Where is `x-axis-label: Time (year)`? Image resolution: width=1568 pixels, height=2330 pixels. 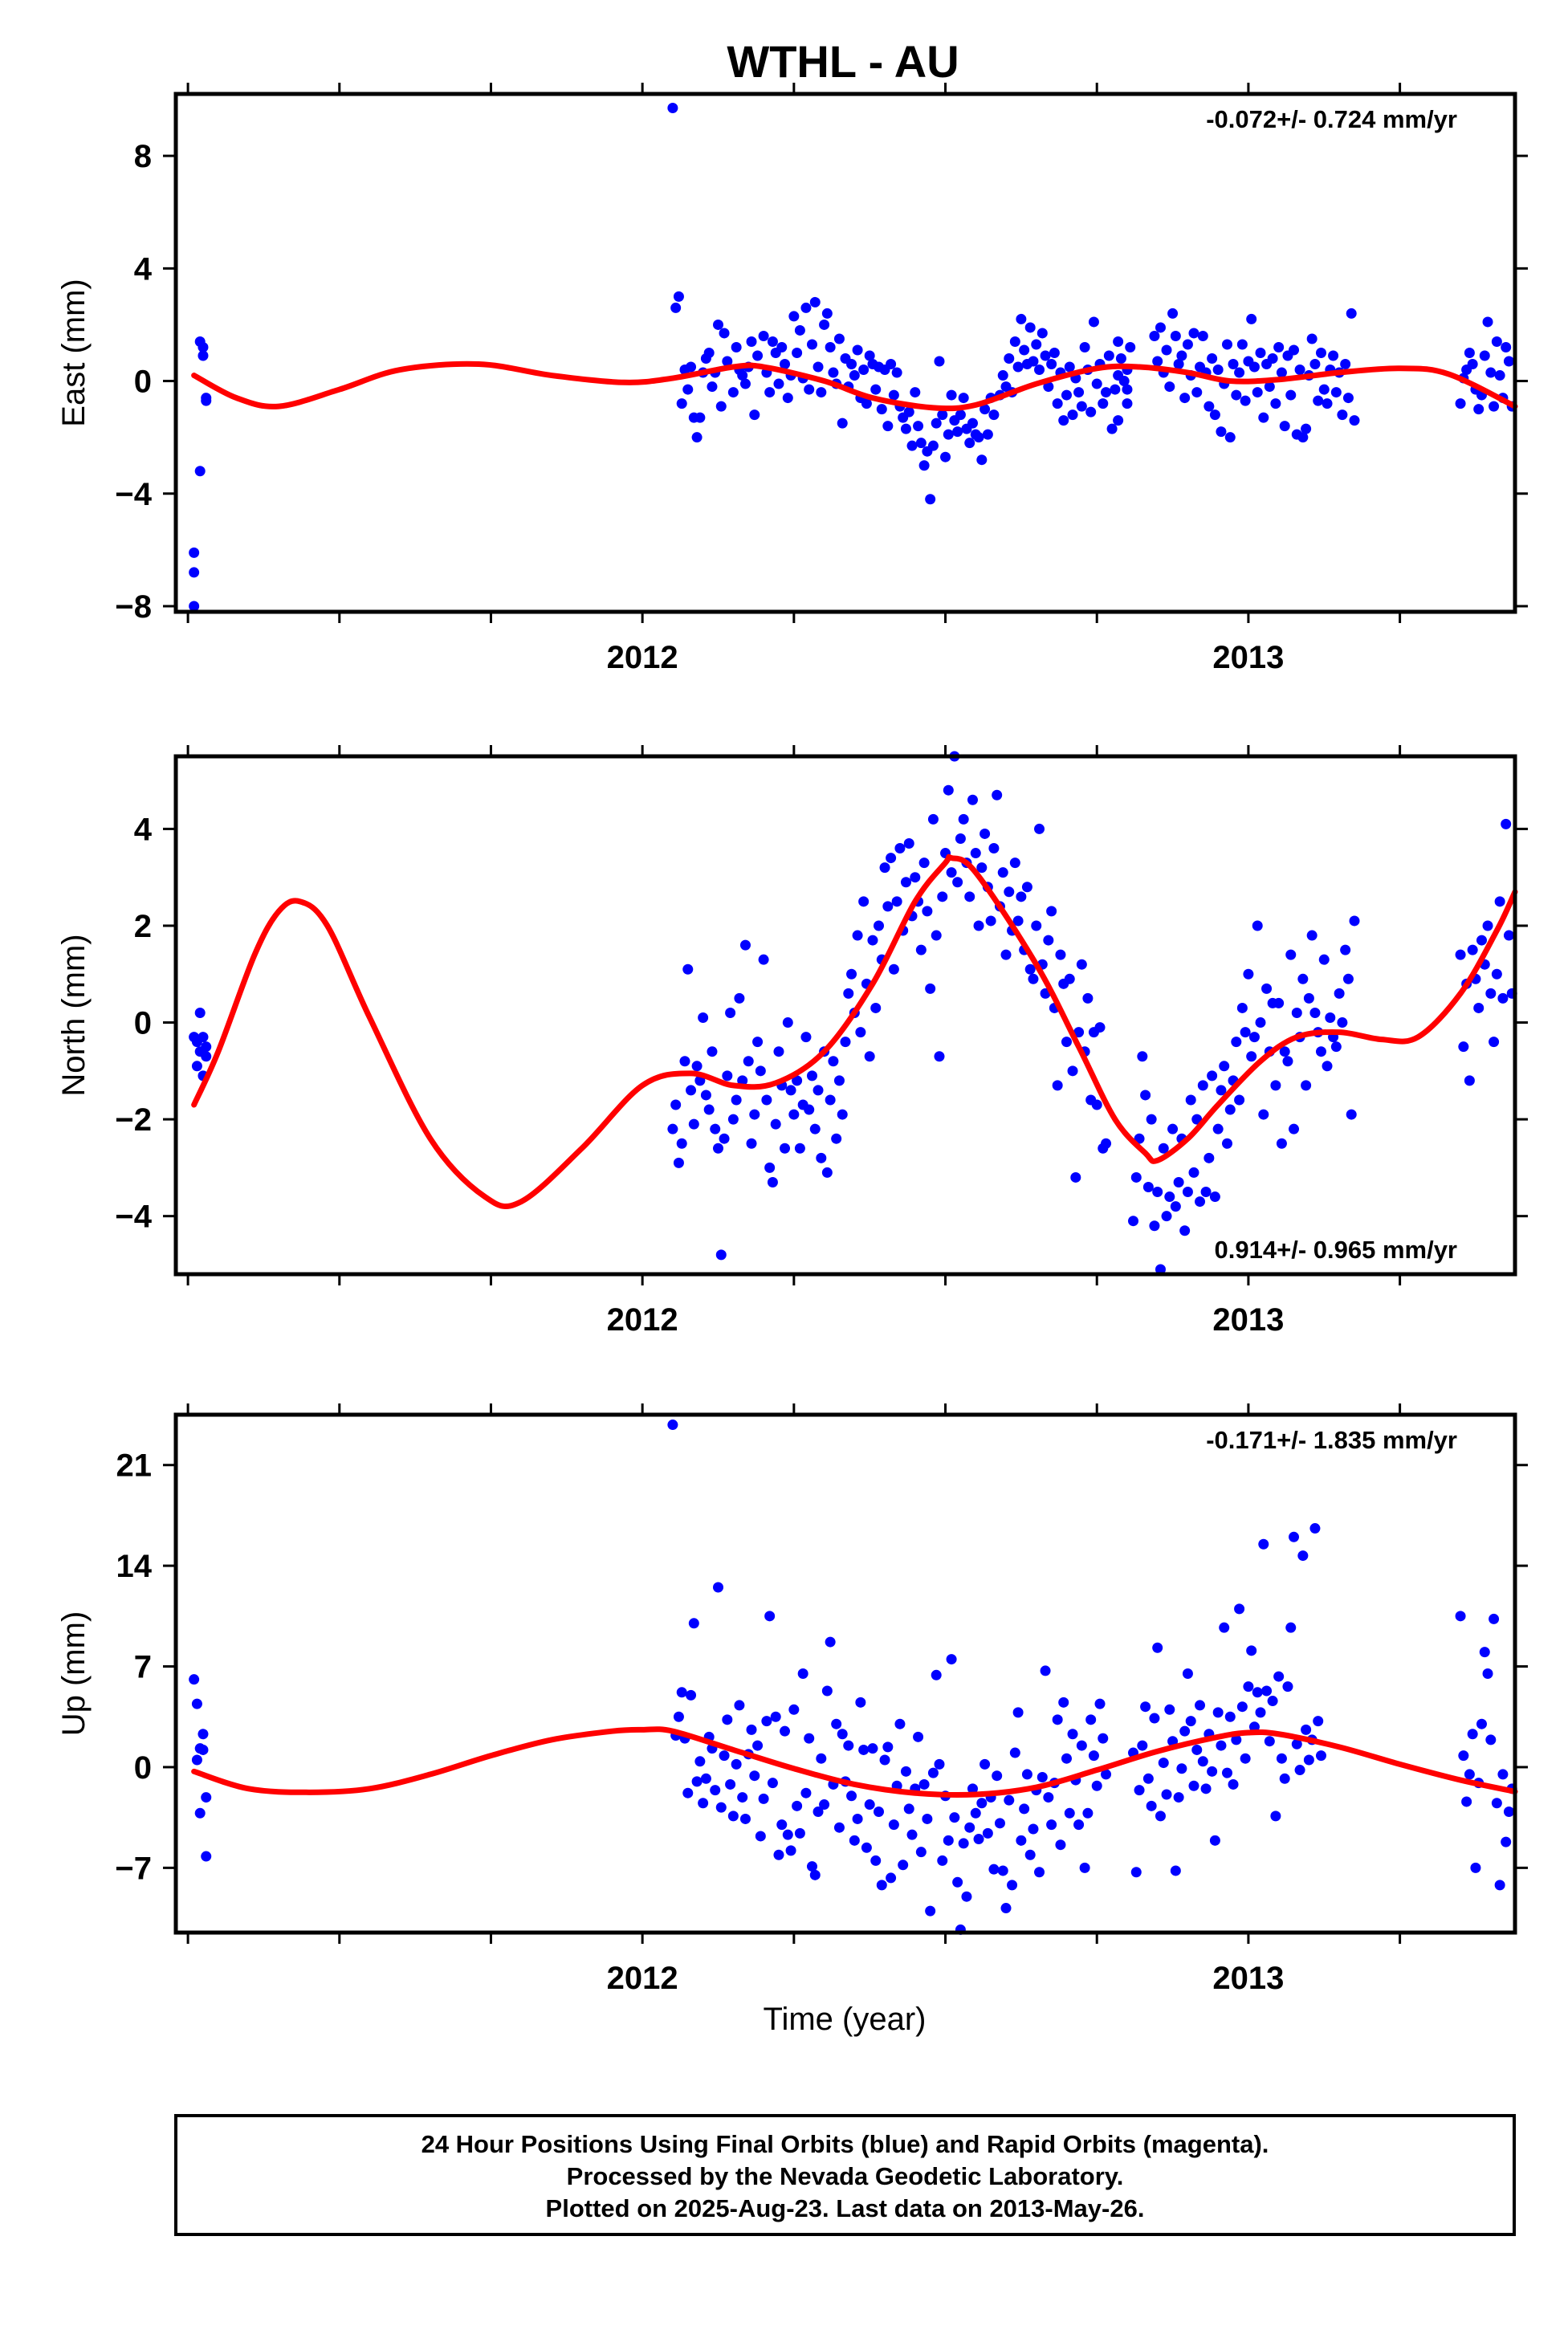
x-axis-label: Time (year) is located at coordinates (845, 2019).